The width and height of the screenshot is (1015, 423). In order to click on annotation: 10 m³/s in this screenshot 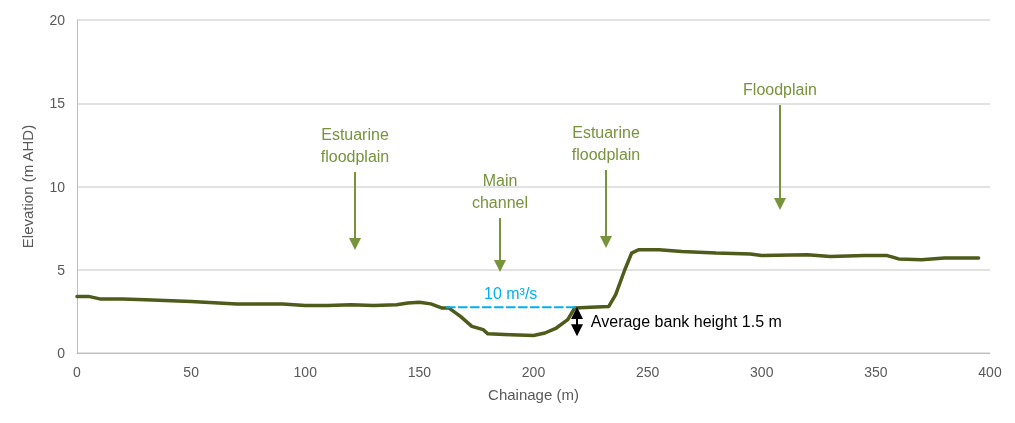, I will do `click(511, 294)`.